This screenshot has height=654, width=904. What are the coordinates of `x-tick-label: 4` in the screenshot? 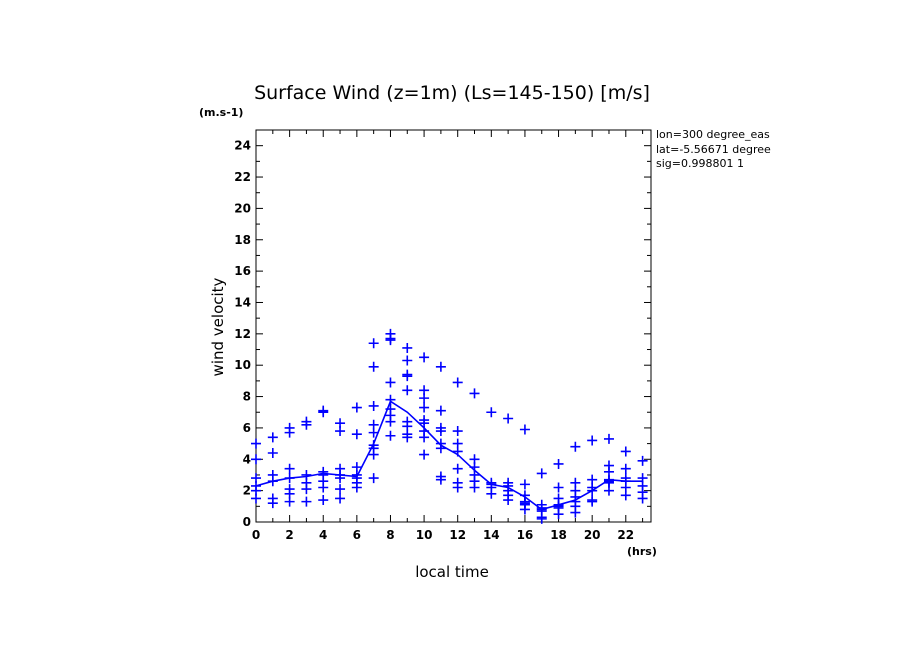 It's located at (323, 535).